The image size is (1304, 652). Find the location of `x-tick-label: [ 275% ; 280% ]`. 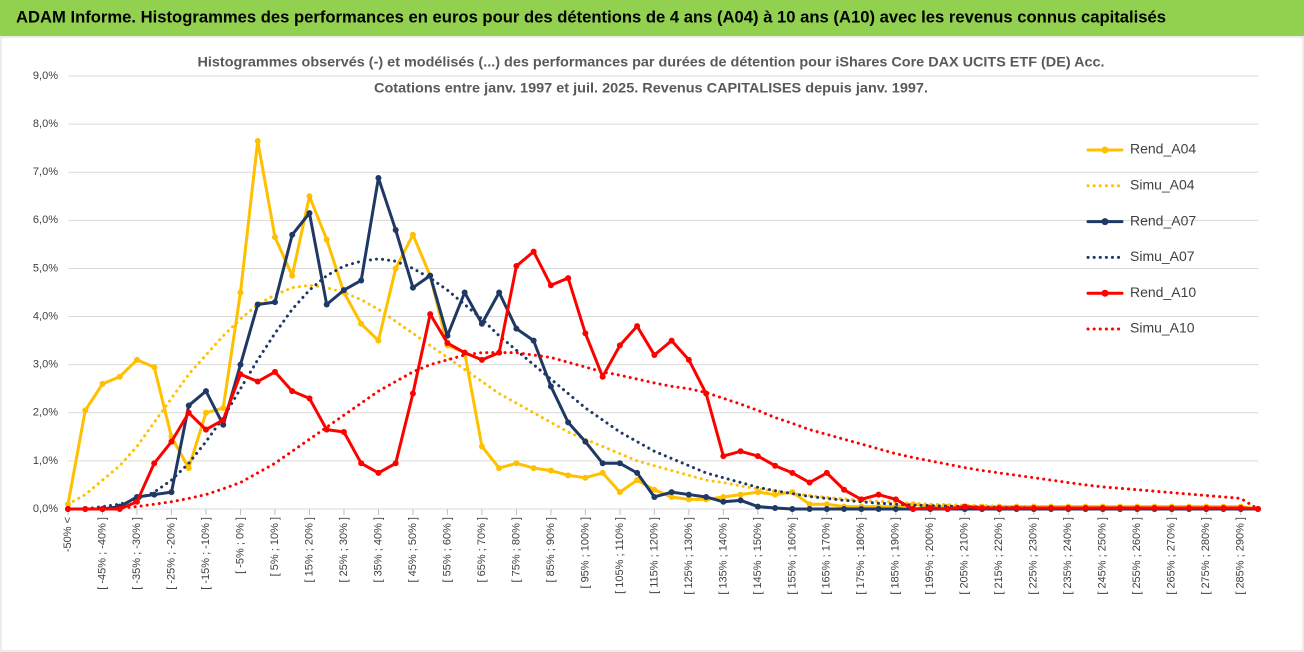

x-tick-label: [ 275% ; 280% ] is located at coordinates (1206, 556).